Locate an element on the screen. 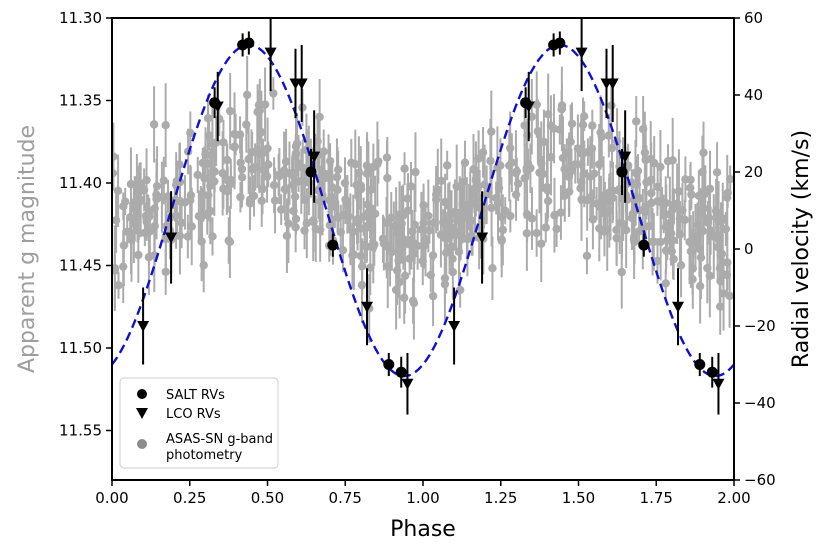 The height and width of the screenshot is (554, 830). y-left-tick-label: 11.35 is located at coordinates (80, 101).